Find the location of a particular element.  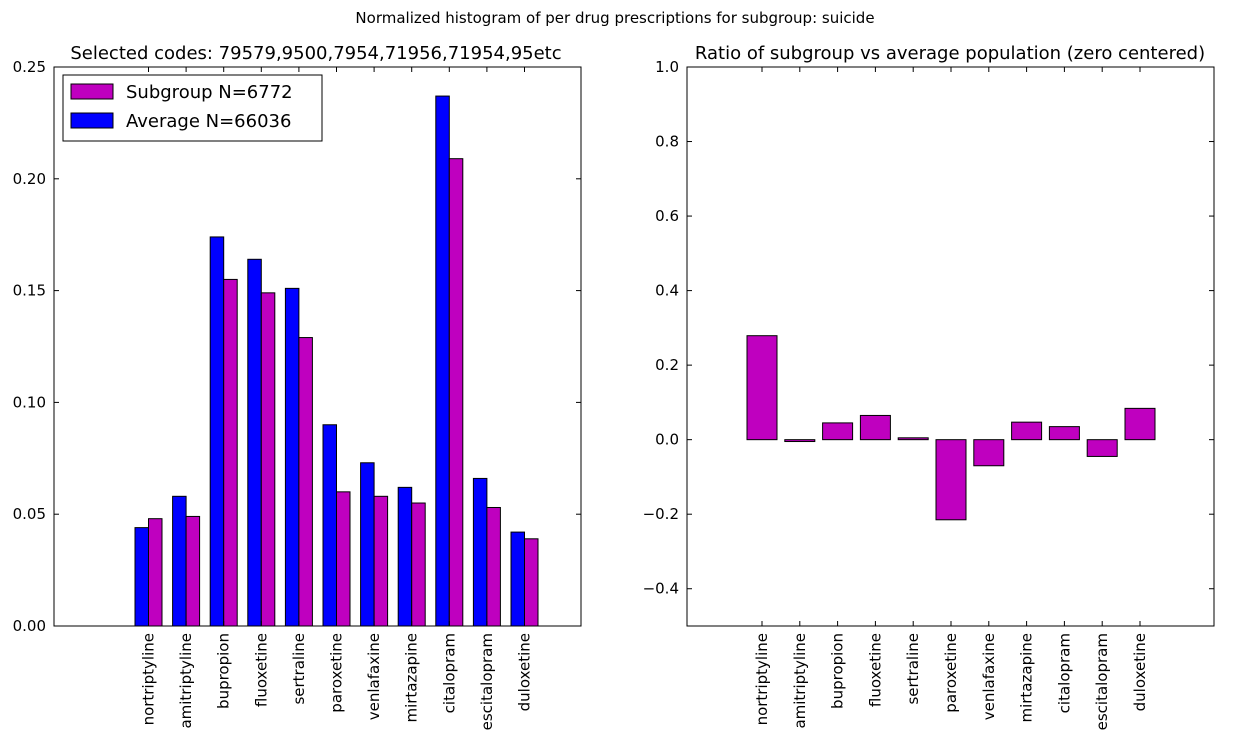

legend-swatch-subgroup is located at coordinates (92, 91).